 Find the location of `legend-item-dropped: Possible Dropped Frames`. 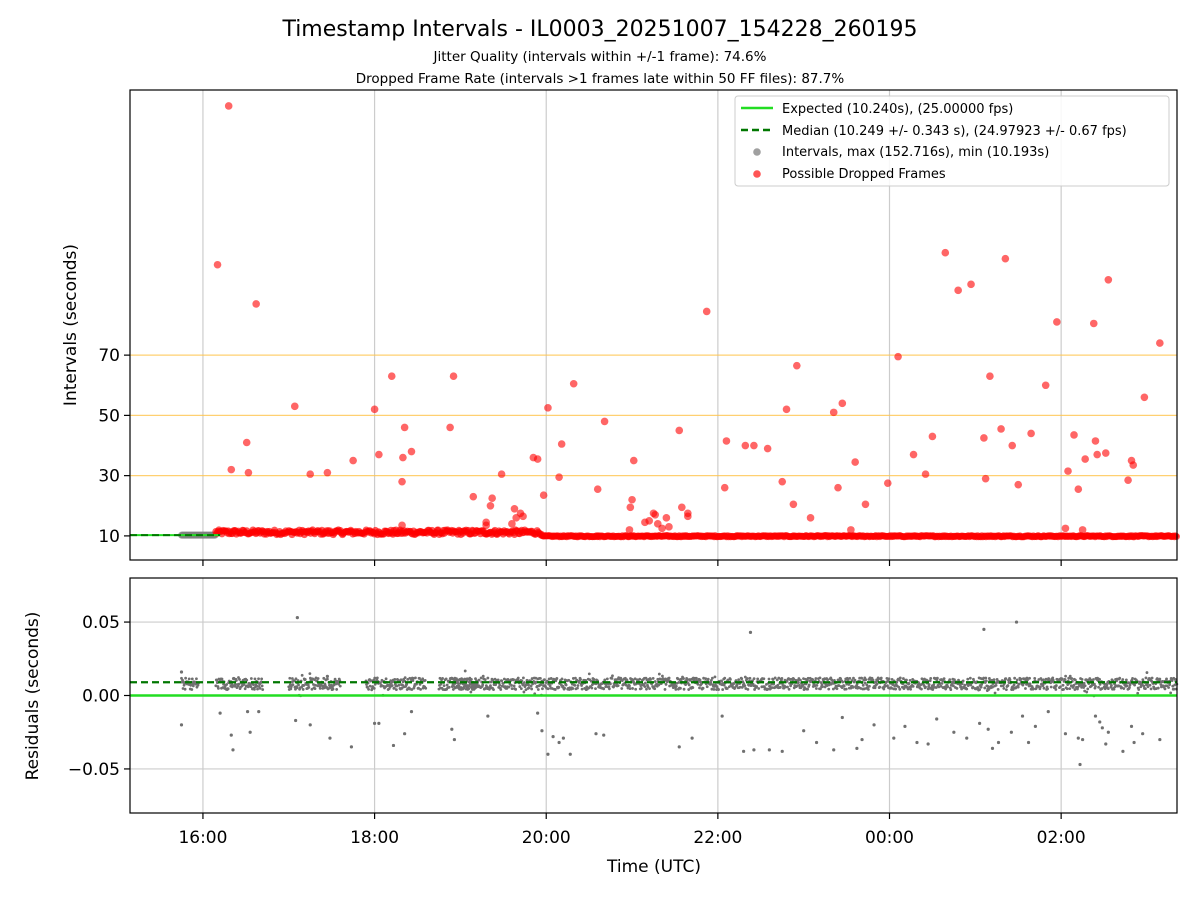

legend-item-dropped: Possible Dropped Frames is located at coordinates (849, 174).